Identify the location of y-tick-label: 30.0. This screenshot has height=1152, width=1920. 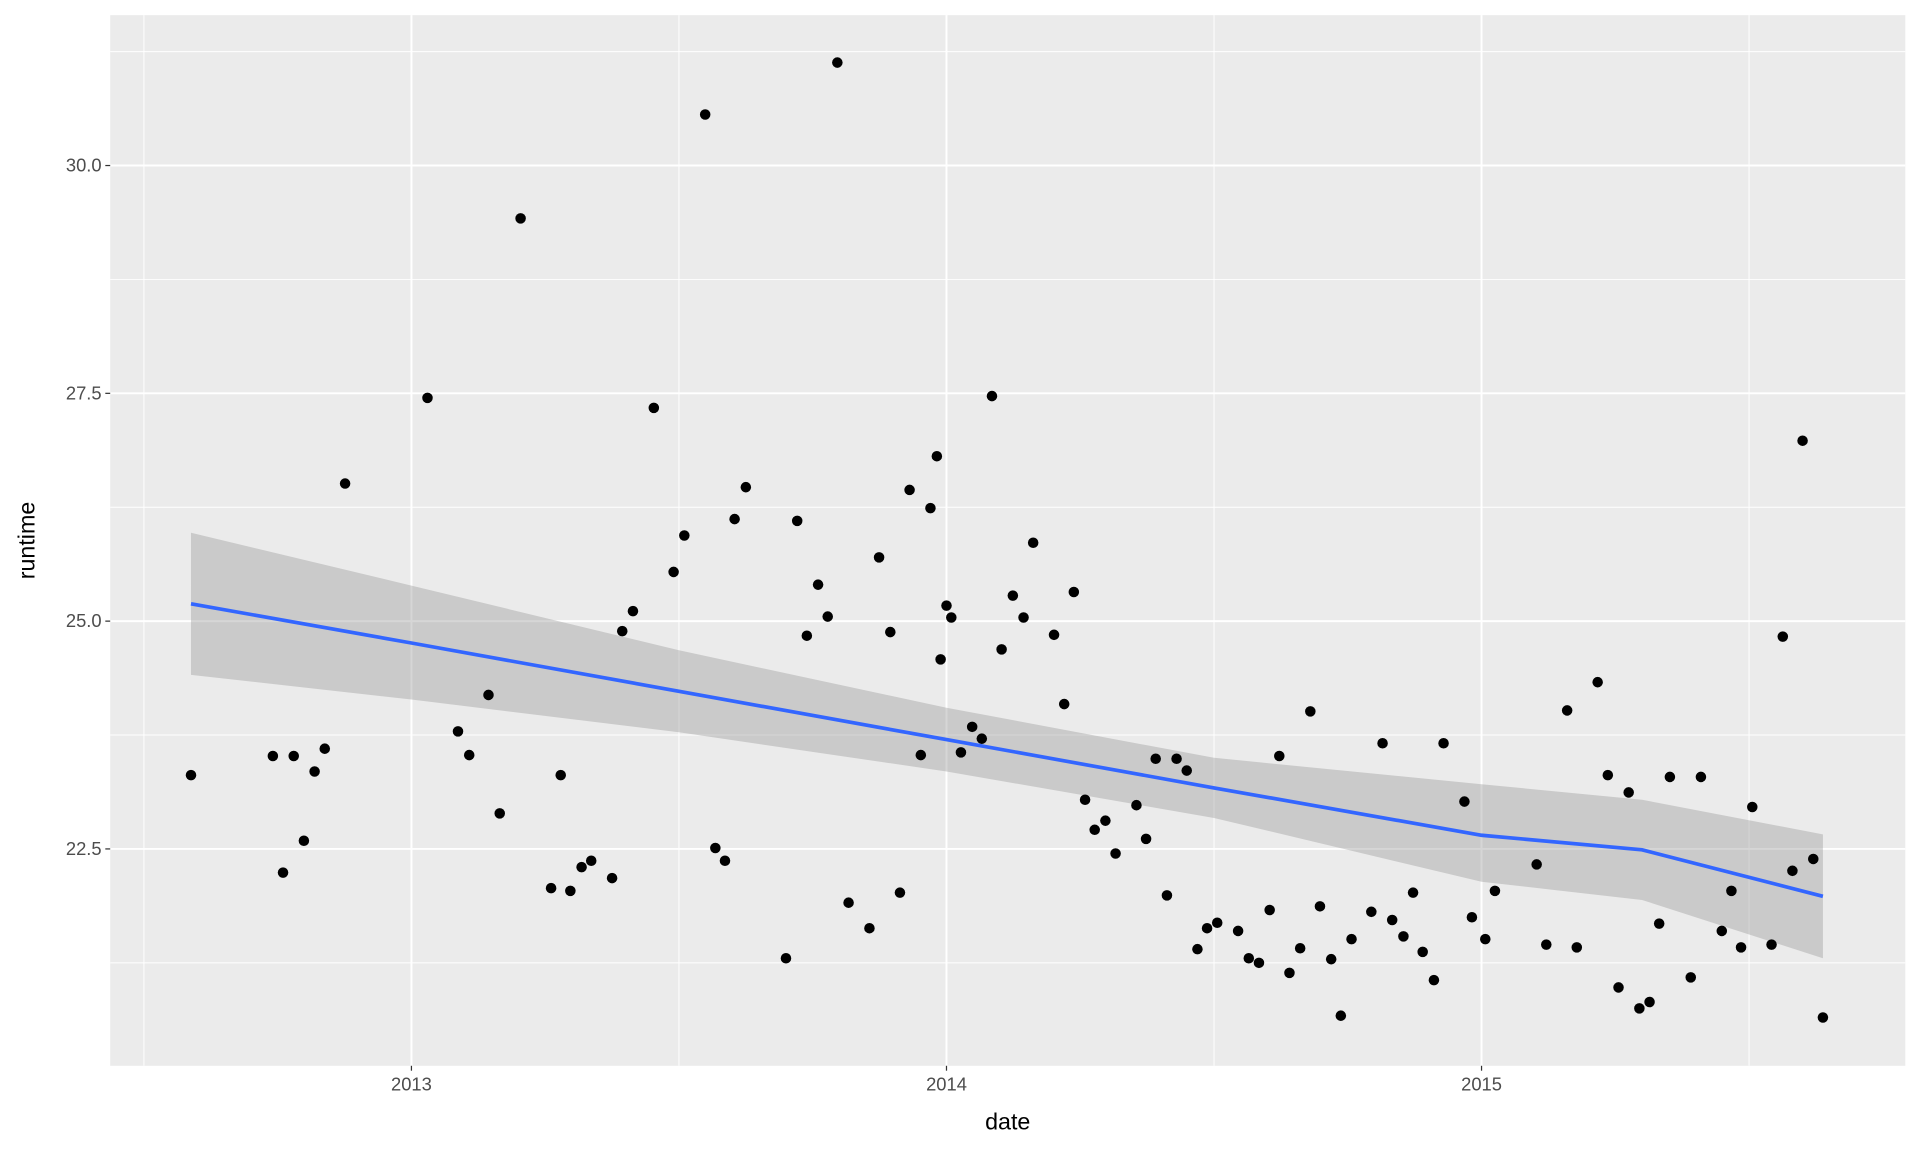
(84, 165).